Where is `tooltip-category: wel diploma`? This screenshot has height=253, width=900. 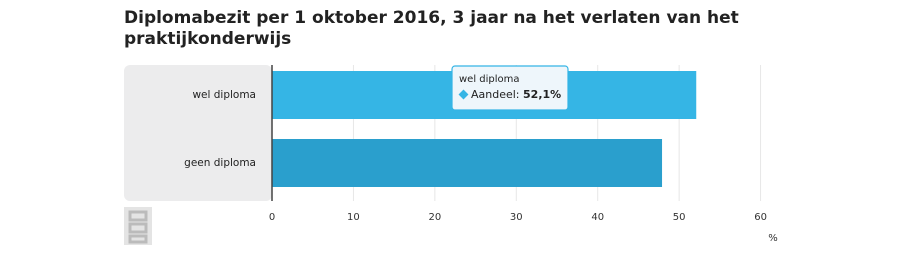 tooltip-category: wel diploma is located at coordinates (489, 79).